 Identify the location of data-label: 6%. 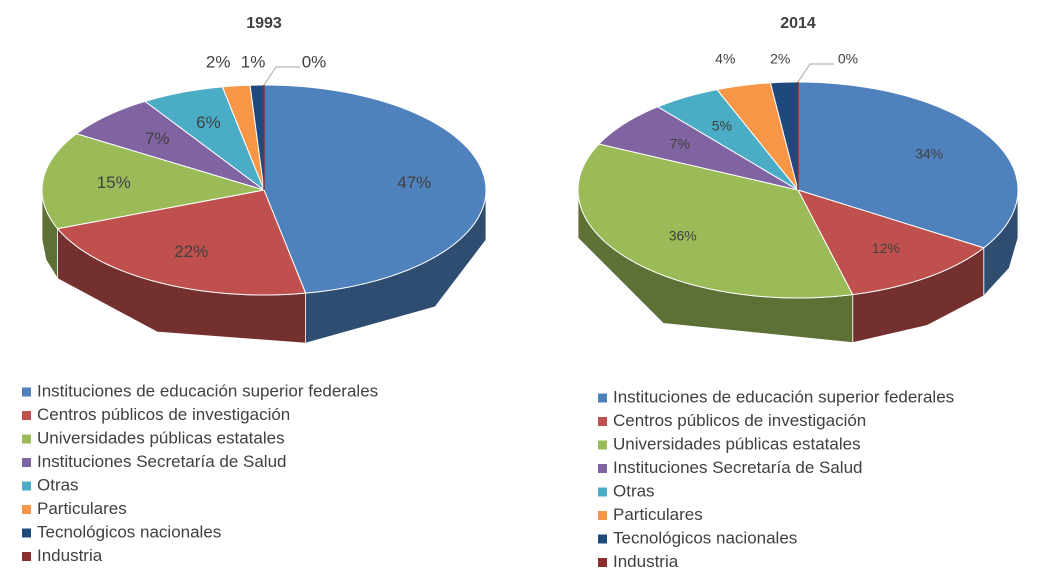
(208, 122).